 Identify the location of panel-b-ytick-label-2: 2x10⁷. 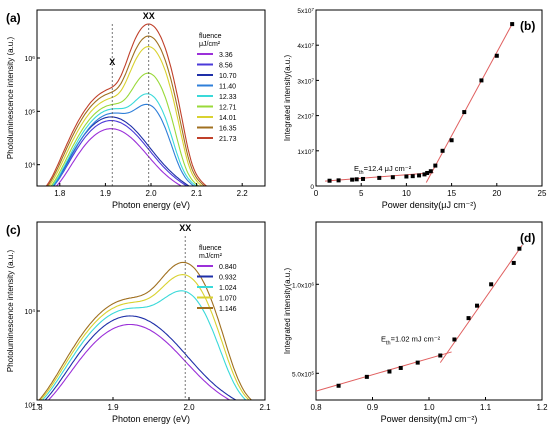
(305, 116).